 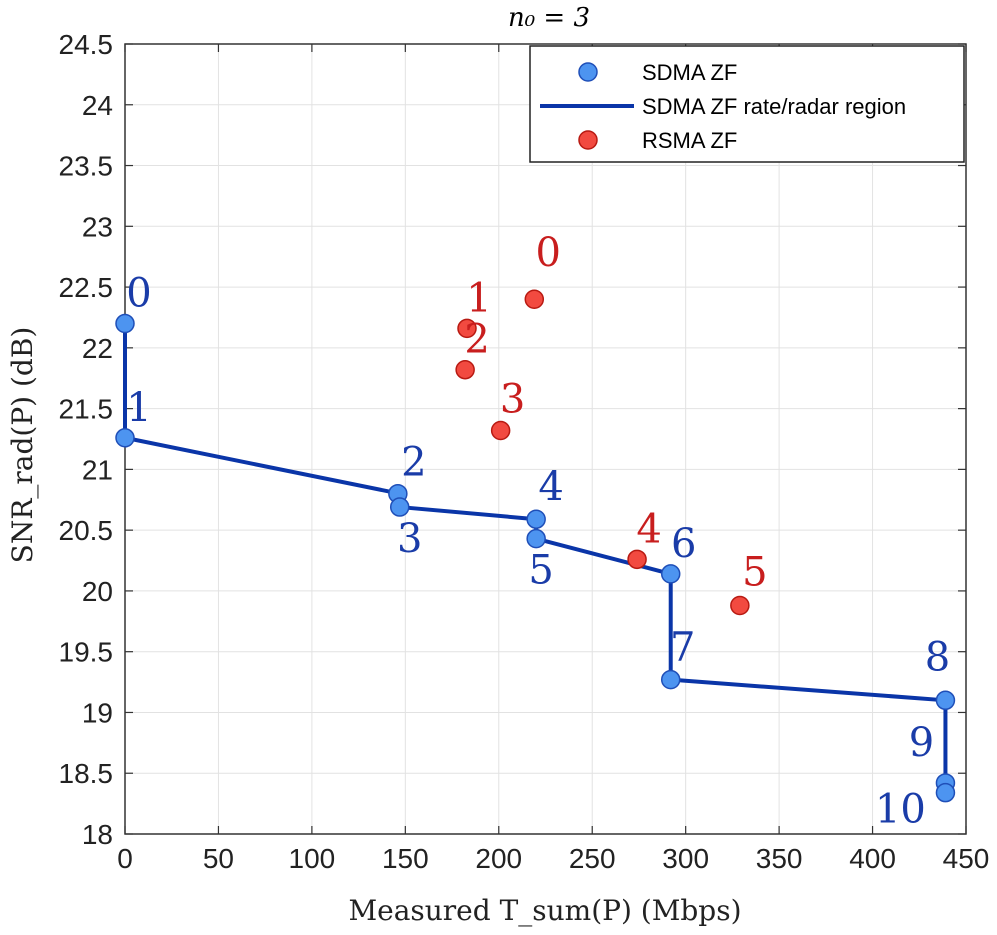 What do you see at coordinates (937, 657) in the screenshot?
I see `sdma-point-label: 8` at bounding box center [937, 657].